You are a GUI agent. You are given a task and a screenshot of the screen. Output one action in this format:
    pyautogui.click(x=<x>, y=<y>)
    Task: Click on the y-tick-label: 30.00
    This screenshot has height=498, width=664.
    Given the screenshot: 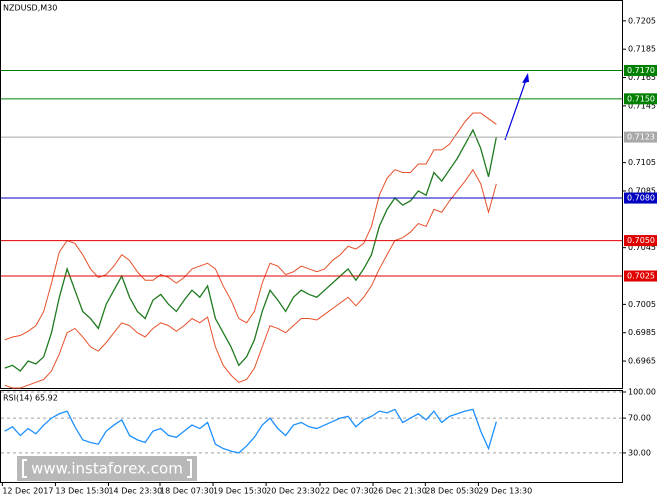 What is the action you would take?
    pyautogui.click(x=639, y=452)
    